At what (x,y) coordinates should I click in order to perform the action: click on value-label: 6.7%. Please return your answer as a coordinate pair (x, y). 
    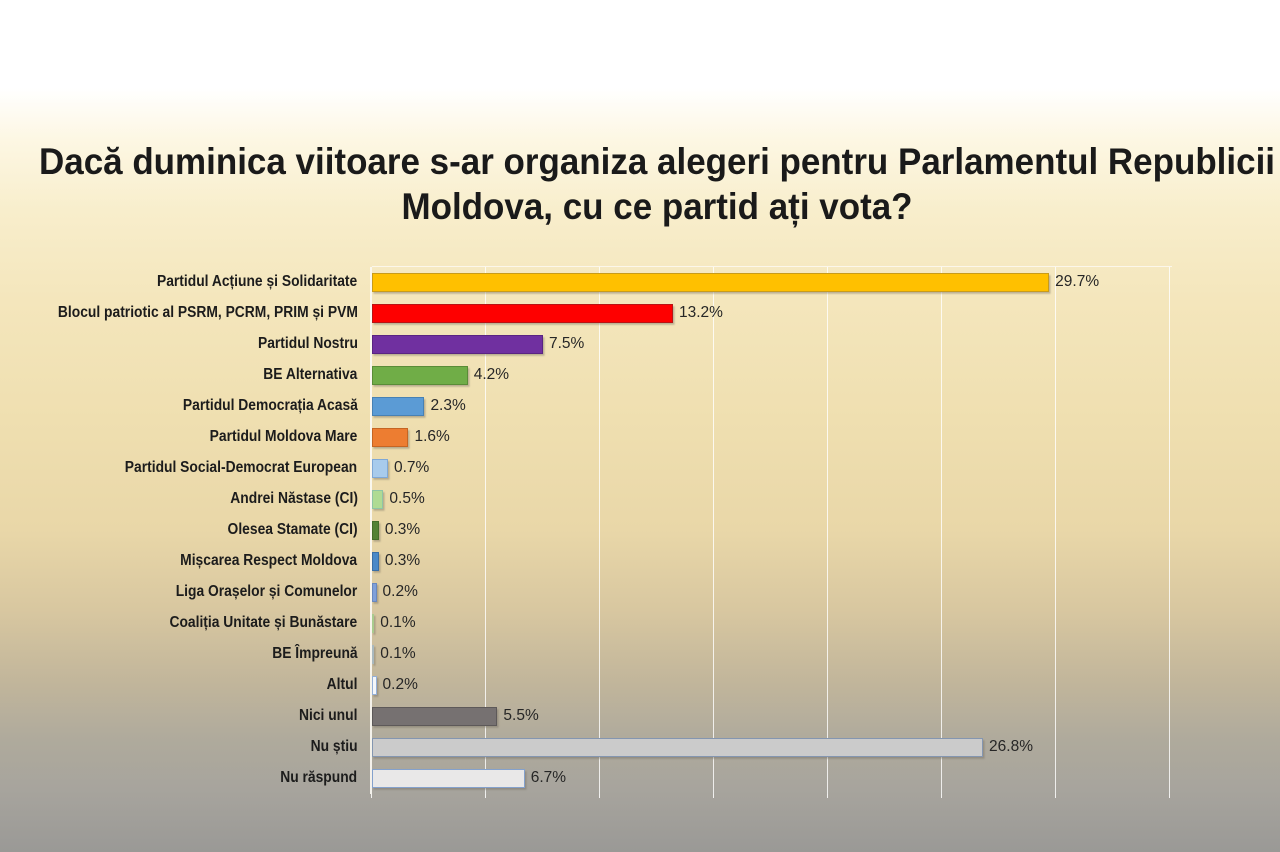
    Looking at the image, I should click on (548, 778).